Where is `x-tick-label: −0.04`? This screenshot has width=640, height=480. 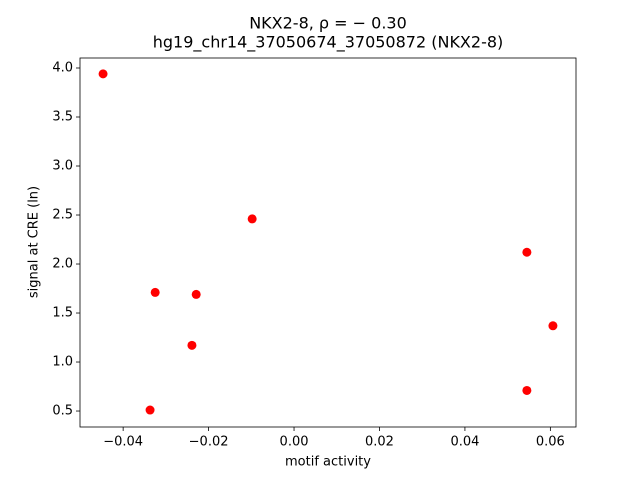
x-tick-label: −0.04 is located at coordinates (123, 442).